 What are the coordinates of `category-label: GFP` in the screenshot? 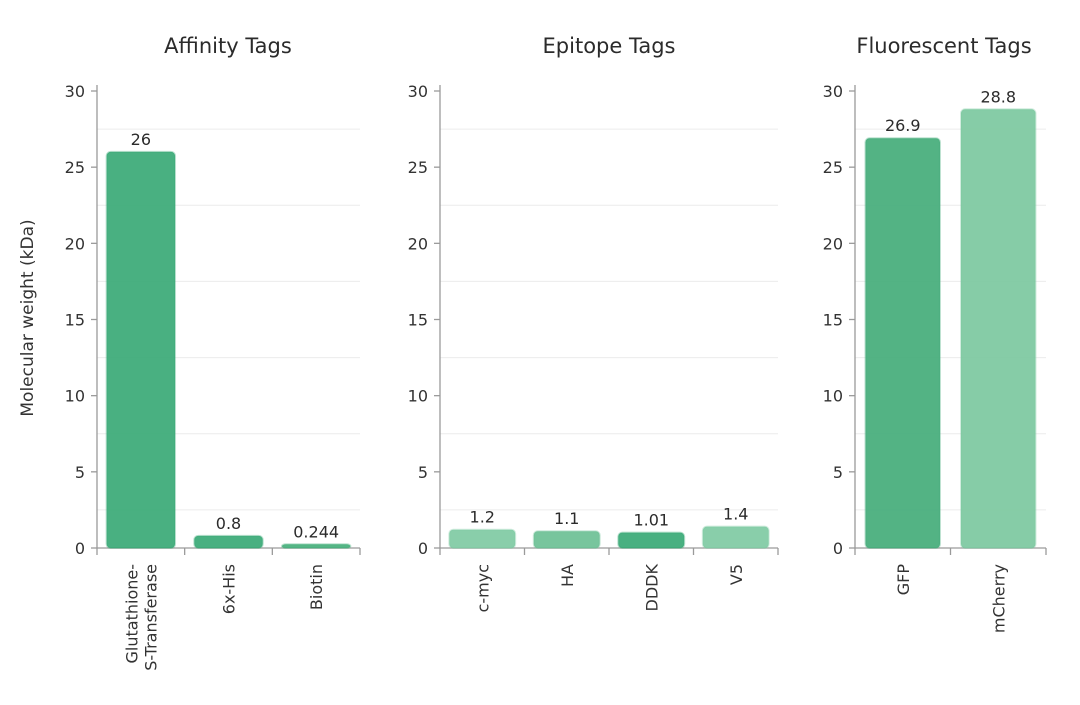 It's located at (903, 580).